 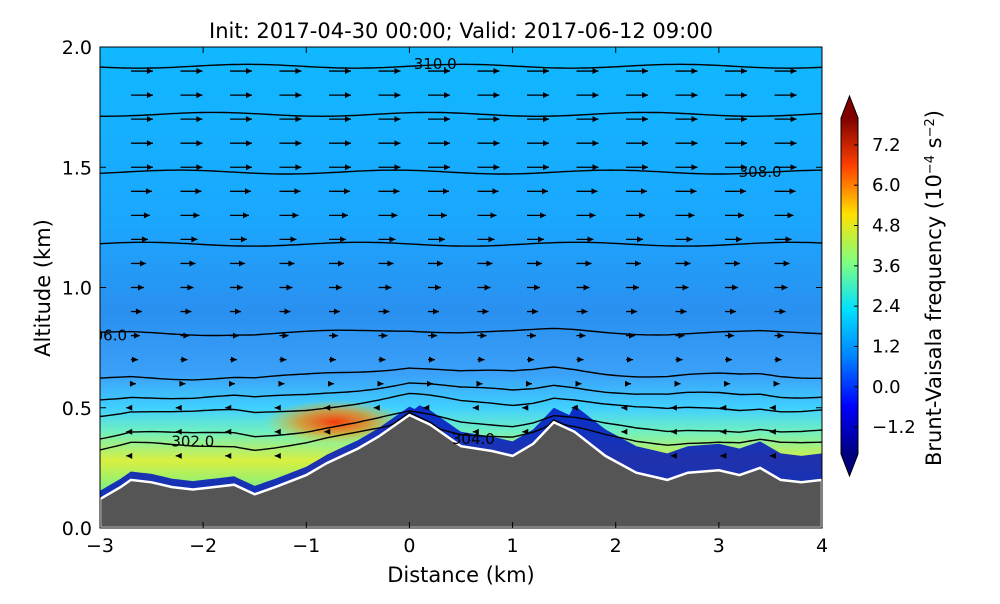 What do you see at coordinates (77, 289) in the screenshot?
I see `y-tick-label: 1.0` at bounding box center [77, 289].